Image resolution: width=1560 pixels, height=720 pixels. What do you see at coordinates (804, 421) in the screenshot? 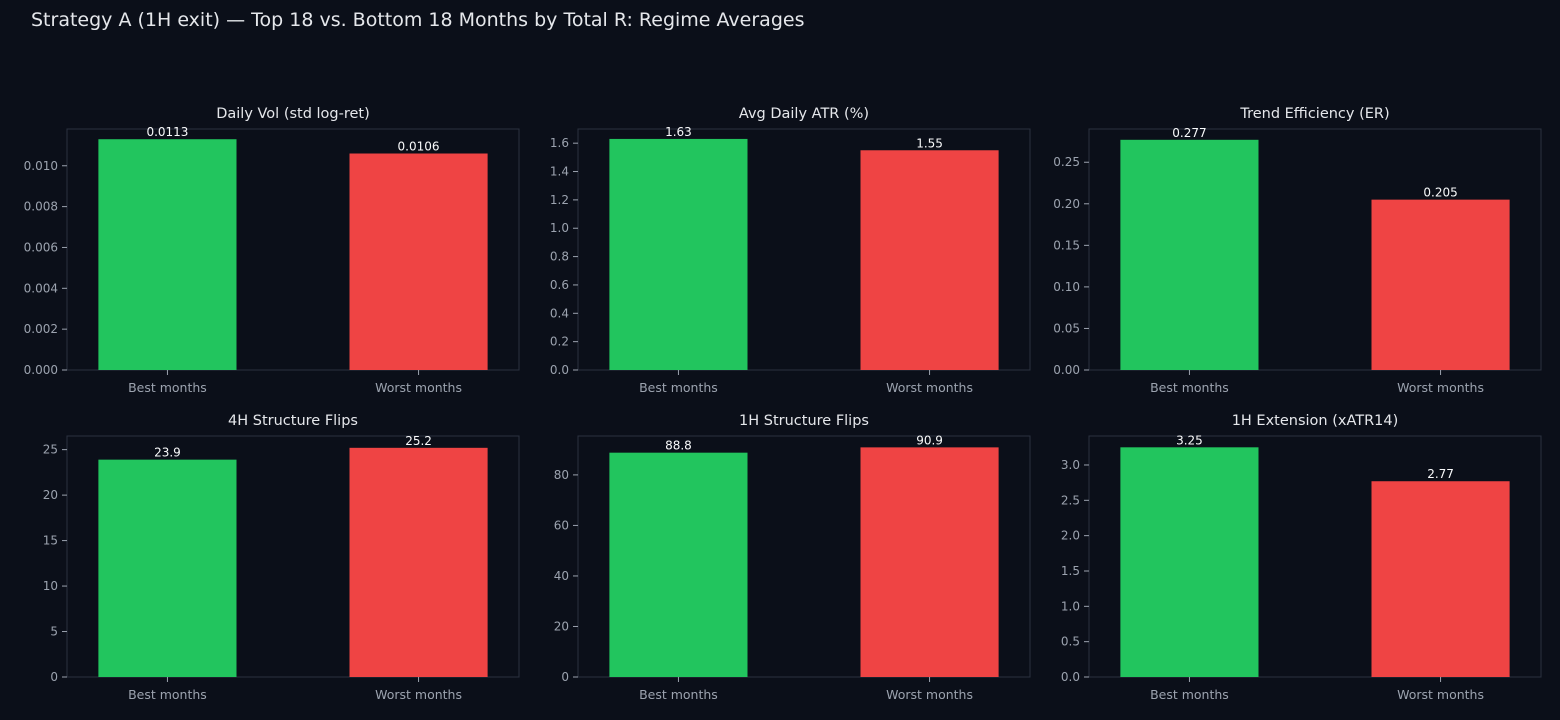
I see `subplot-title: 1H Structure Flips` at bounding box center [804, 421].